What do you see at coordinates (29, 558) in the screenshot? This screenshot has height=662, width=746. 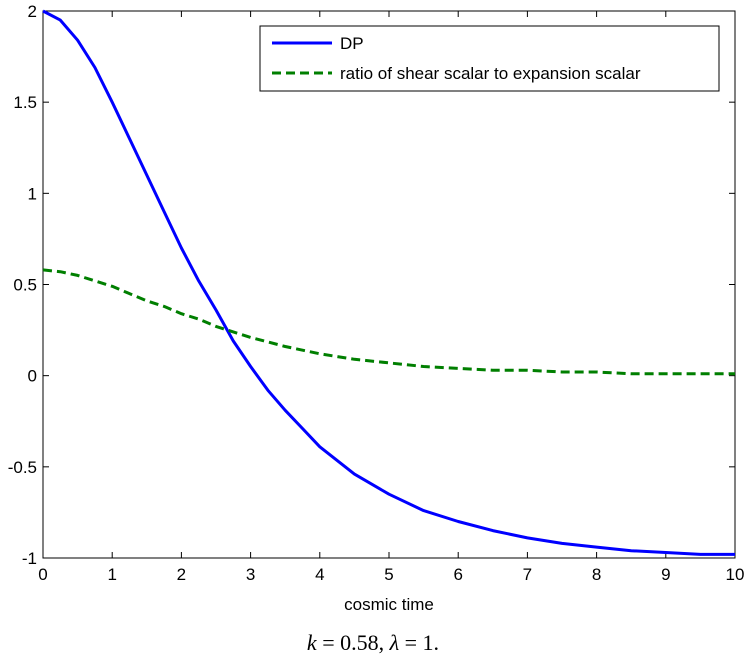 I see `y-tick-label: -1` at bounding box center [29, 558].